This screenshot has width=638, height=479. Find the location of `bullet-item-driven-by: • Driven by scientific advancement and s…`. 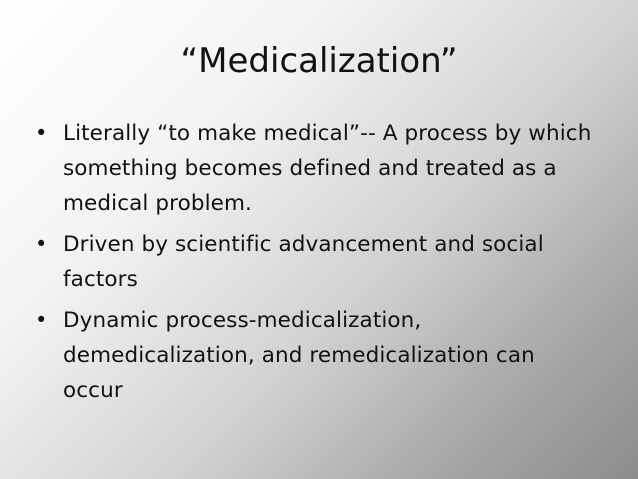

bullet-item-driven-by: • Driven by scientific advancement and s… is located at coordinates (315, 262).